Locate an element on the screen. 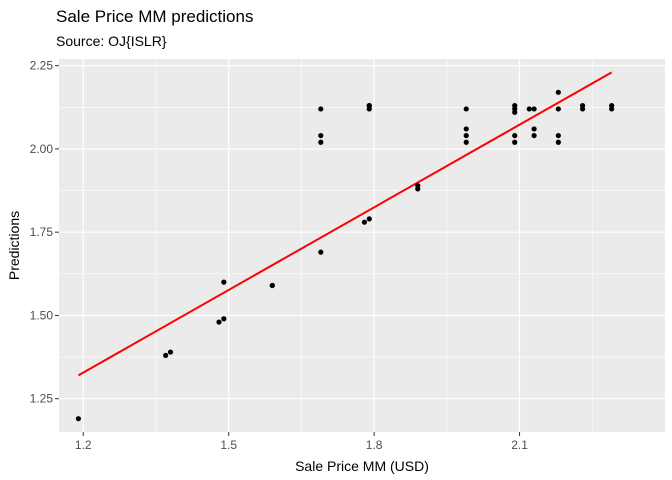 This screenshot has height=480, width=672. y-axis-ticks: 1.25 1.50 1.75 2.00 2.25 is located at coordinates (44, 232).